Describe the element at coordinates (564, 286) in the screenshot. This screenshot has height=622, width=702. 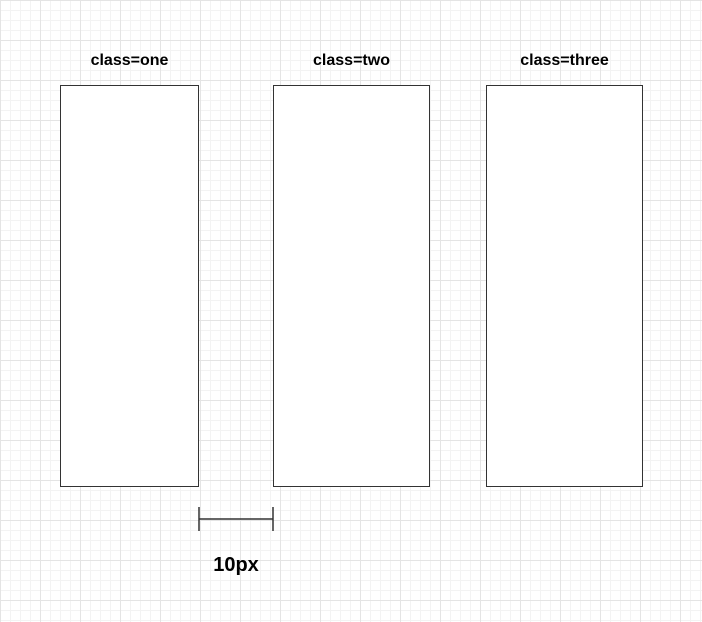
I see `box-three` at that location.